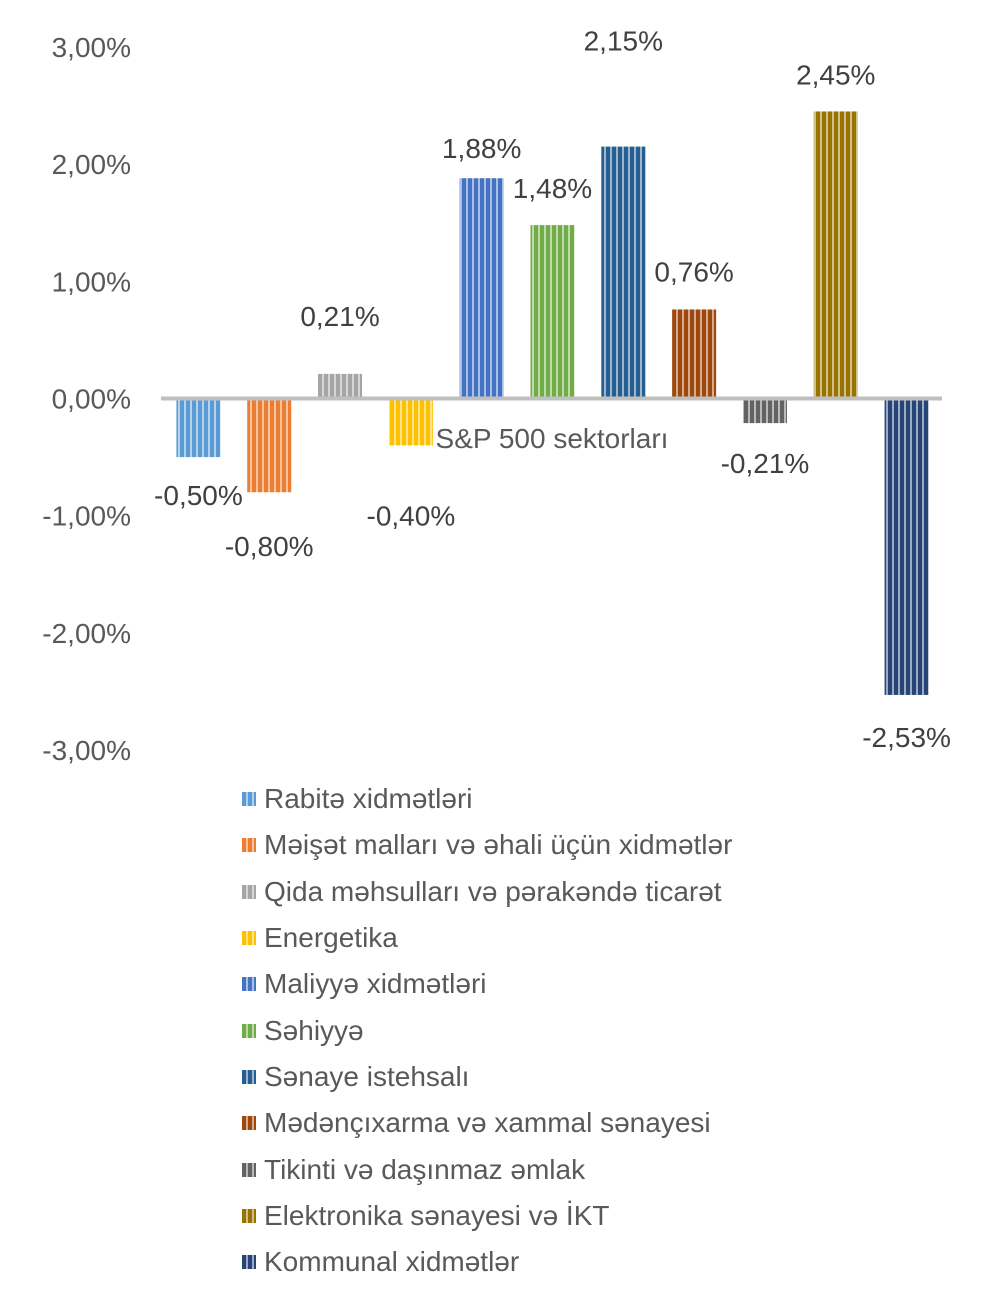 This screenshot has width=994, height=1311. Describe the element at coordinates (425, 1169) in the screenshot. I see `legend-label: Tikinti və daşınmaz əmlak` at that location.